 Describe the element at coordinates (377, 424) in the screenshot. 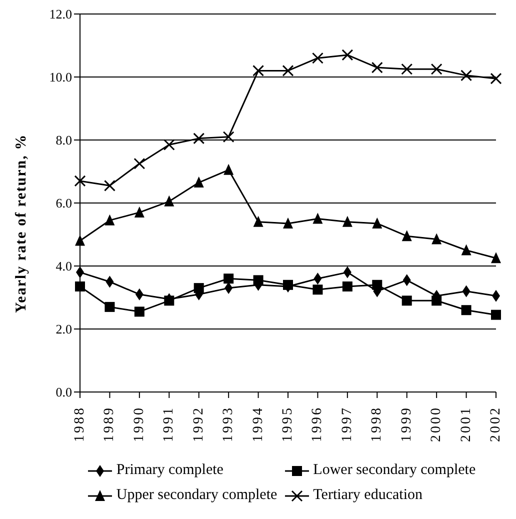

I see `x-tick-label: 1998` at that location.